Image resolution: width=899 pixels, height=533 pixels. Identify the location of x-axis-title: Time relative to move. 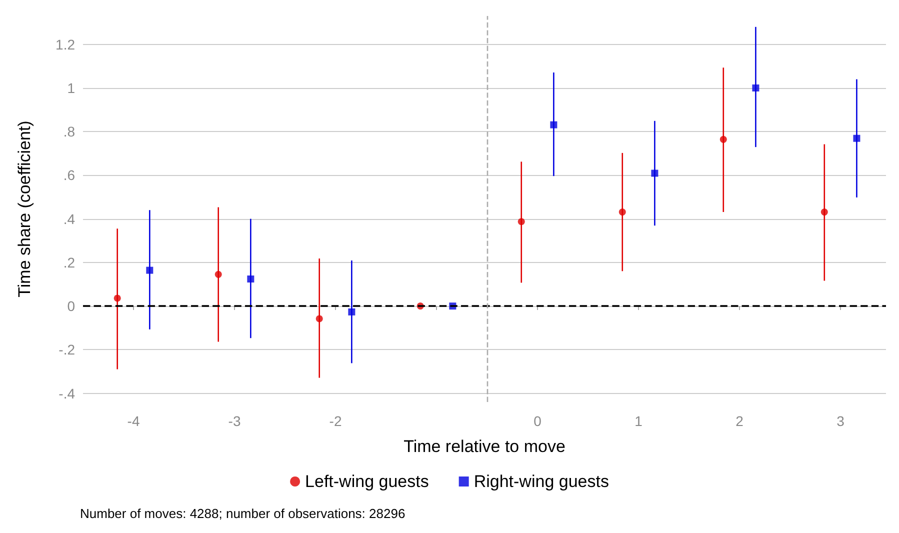
(485, 446).